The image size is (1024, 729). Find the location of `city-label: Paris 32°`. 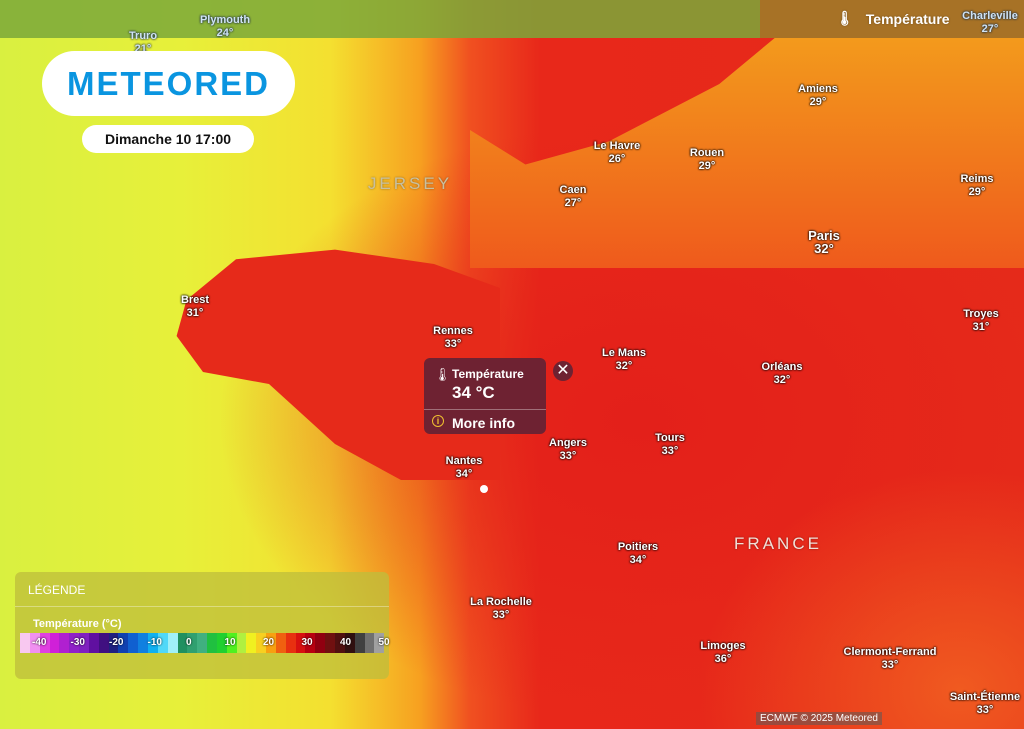

city-label: Paris 32° is located at coordinates (824, 242).